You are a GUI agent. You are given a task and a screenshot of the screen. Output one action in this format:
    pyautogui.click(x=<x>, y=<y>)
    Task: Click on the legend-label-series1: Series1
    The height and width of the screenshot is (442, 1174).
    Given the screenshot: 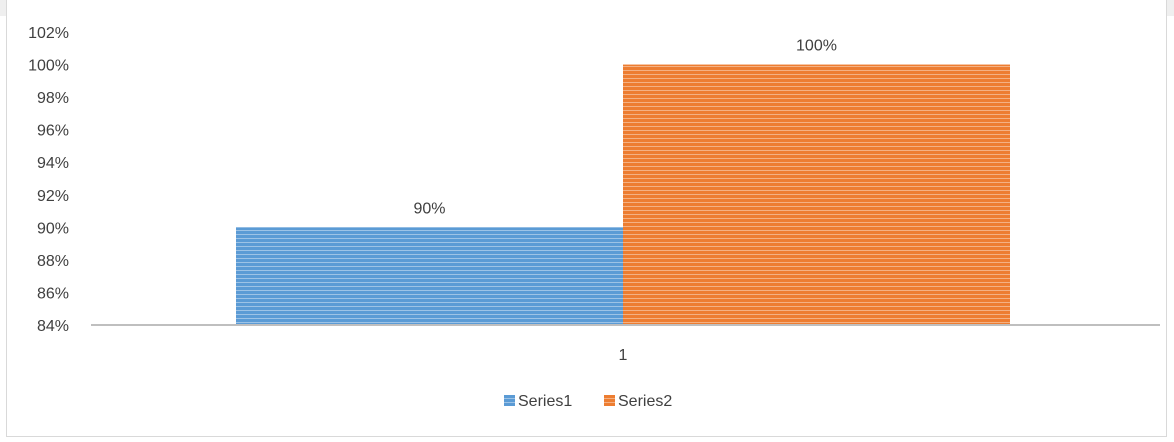 What is the action you would take?
    pyautogui.click(x=545, y=401)
    